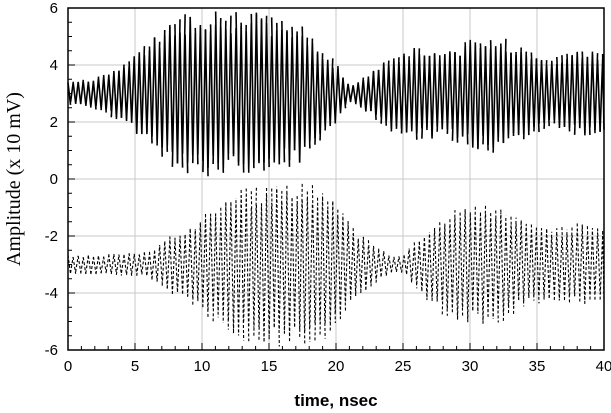  Describe the element at coordinates (68, 366) in the screenshot. I see `x-tick-label: 0` at that location.